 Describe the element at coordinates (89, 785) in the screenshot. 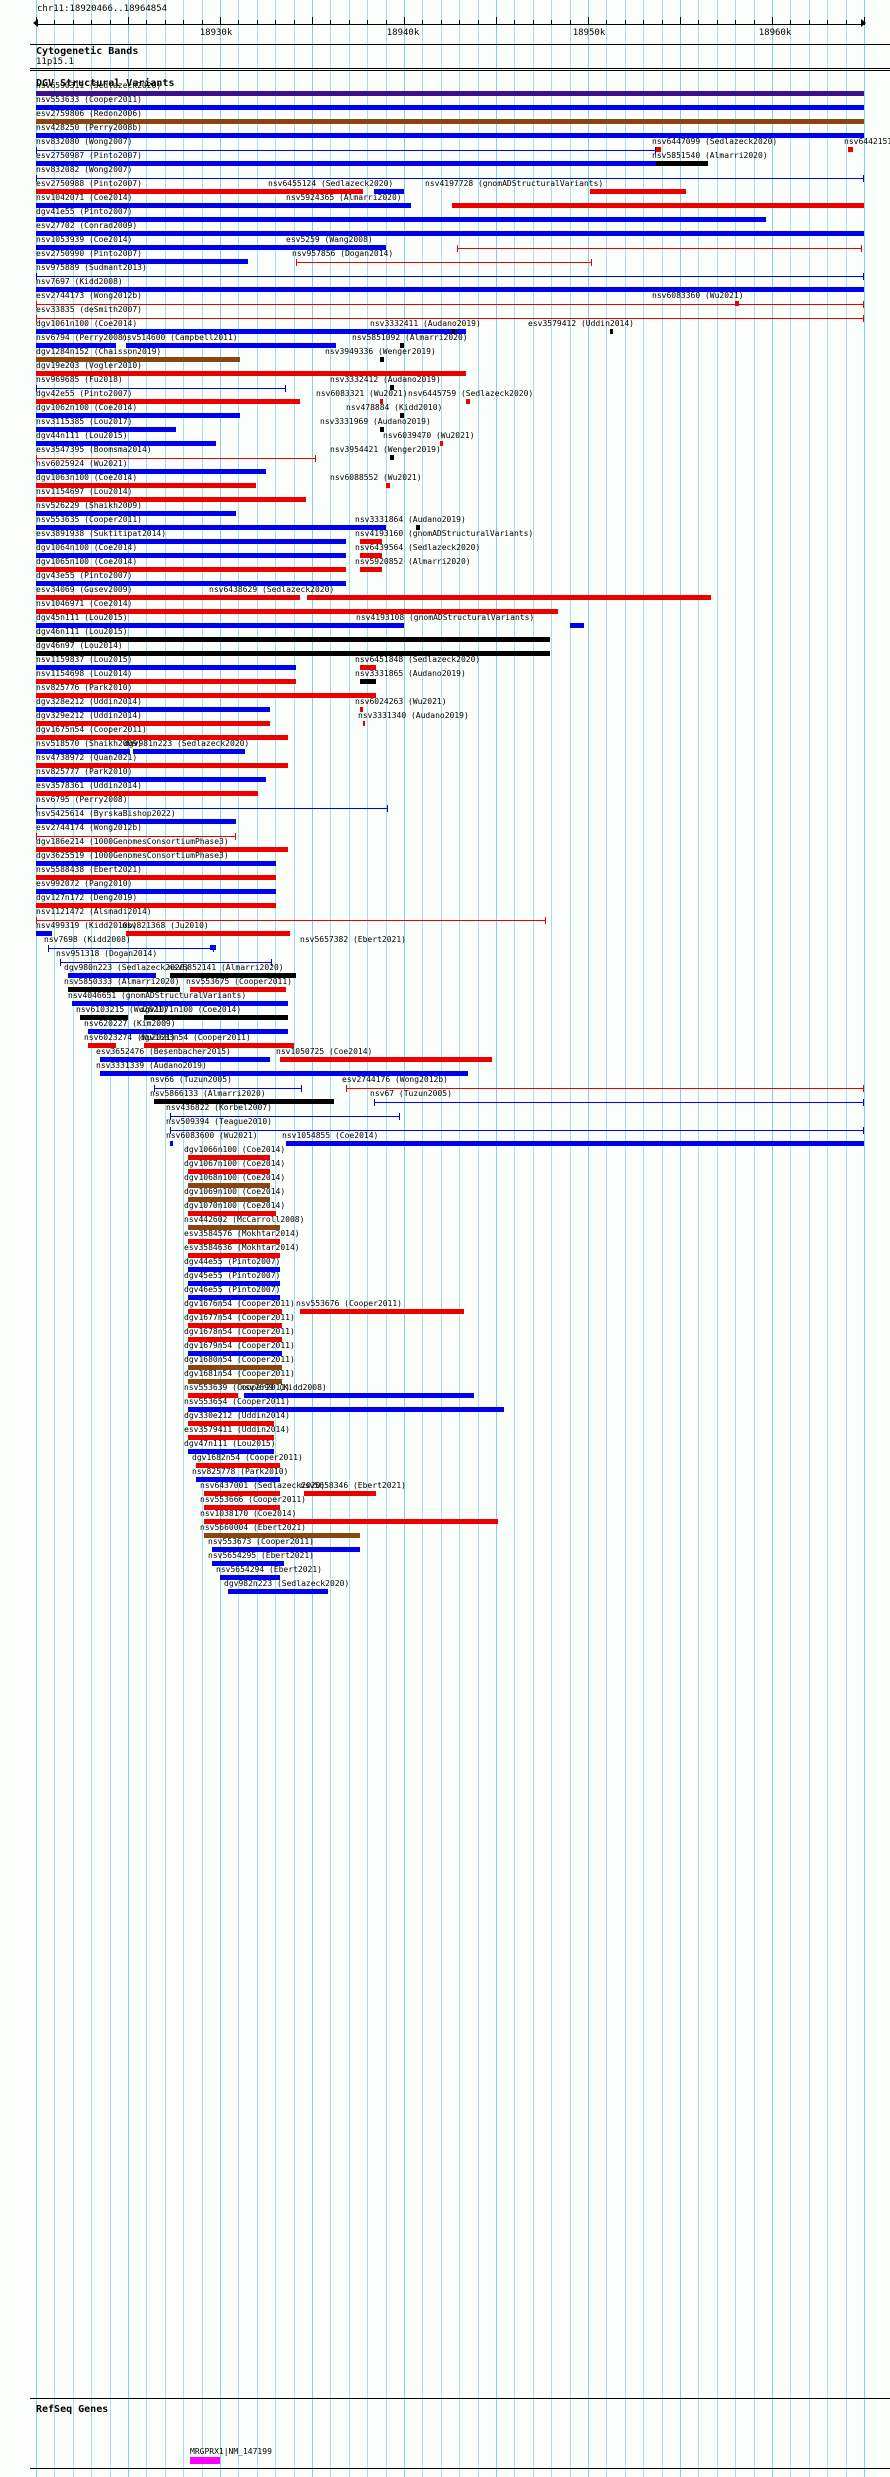

I see `variant-label: esv3578361 (Uddin2014)` at that location.